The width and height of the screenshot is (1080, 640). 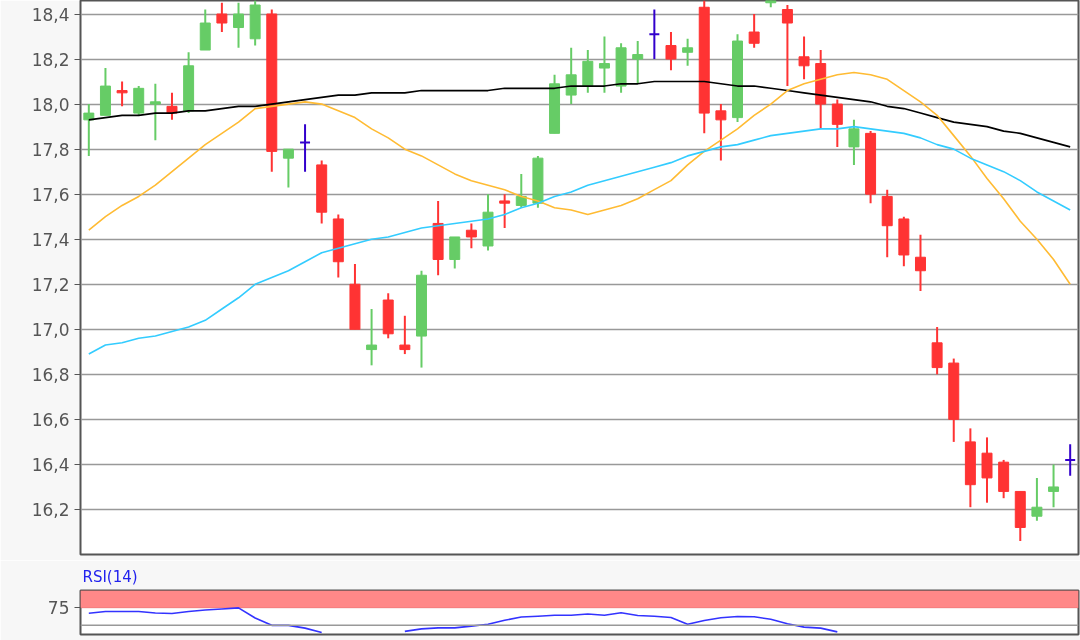 What do you see at coordinates (110, 576) in the screenshot?
I see `chart-title: RSI(14)` at bounding box center [110, 576].